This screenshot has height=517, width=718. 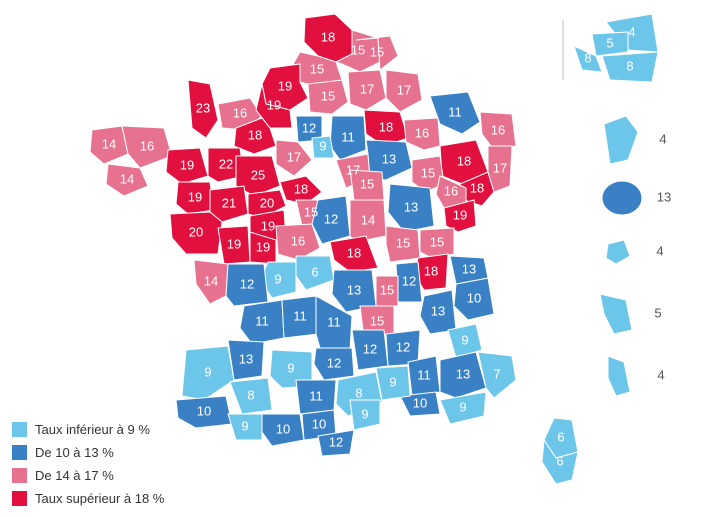 I want to click on value-label: 23, so click(x=203, y=107).